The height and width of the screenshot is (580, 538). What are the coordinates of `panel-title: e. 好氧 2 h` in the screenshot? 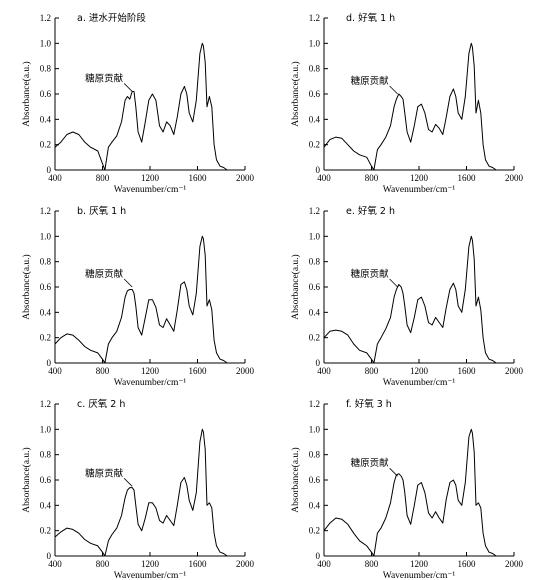 It's located at (370, 211).